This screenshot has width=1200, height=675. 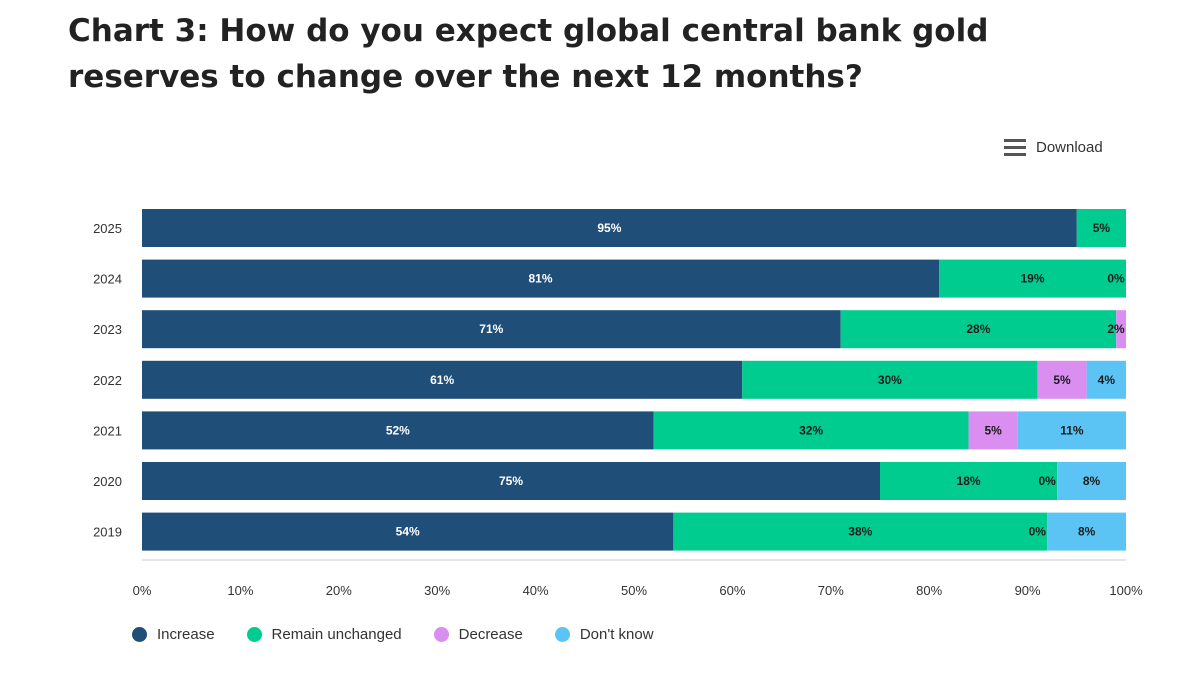 I want to click on download-label: Download, so click(x=1069, y=147).